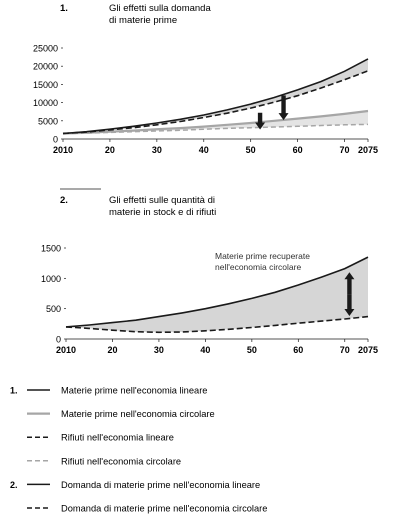  What do you see at coordinates (368, 350) in the screenshot?
I see `chart2-xtick-label: 2075` at bounding box center [368, 350].